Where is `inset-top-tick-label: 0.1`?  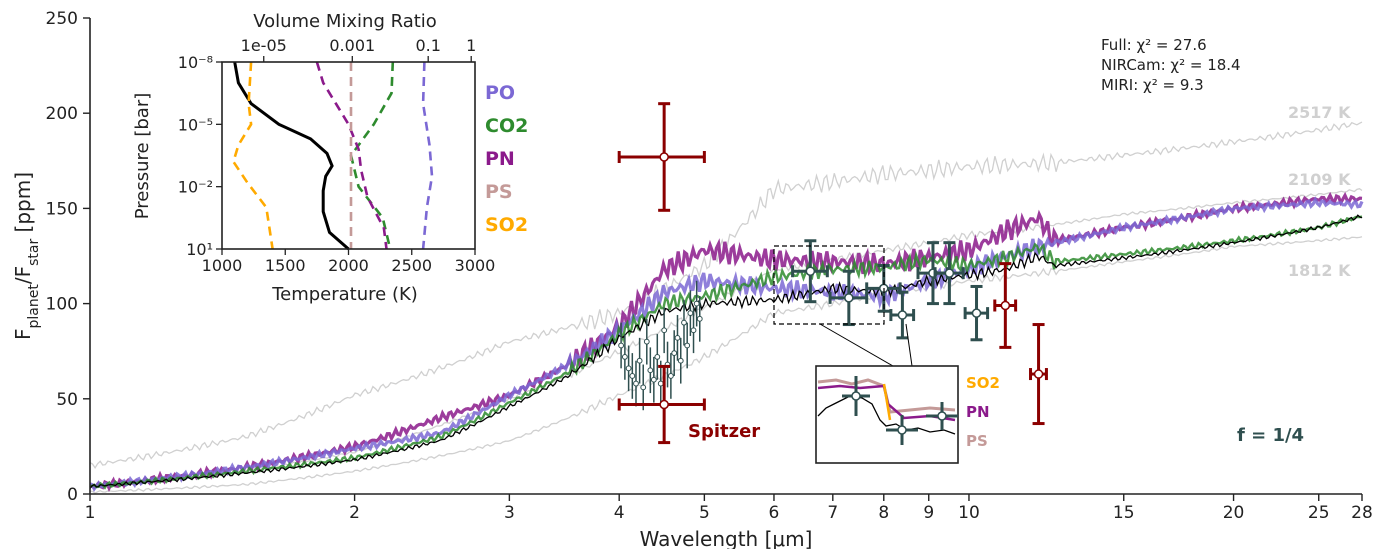 inset-top-tick-label: 0.1 is located at coordinates (427, 45).